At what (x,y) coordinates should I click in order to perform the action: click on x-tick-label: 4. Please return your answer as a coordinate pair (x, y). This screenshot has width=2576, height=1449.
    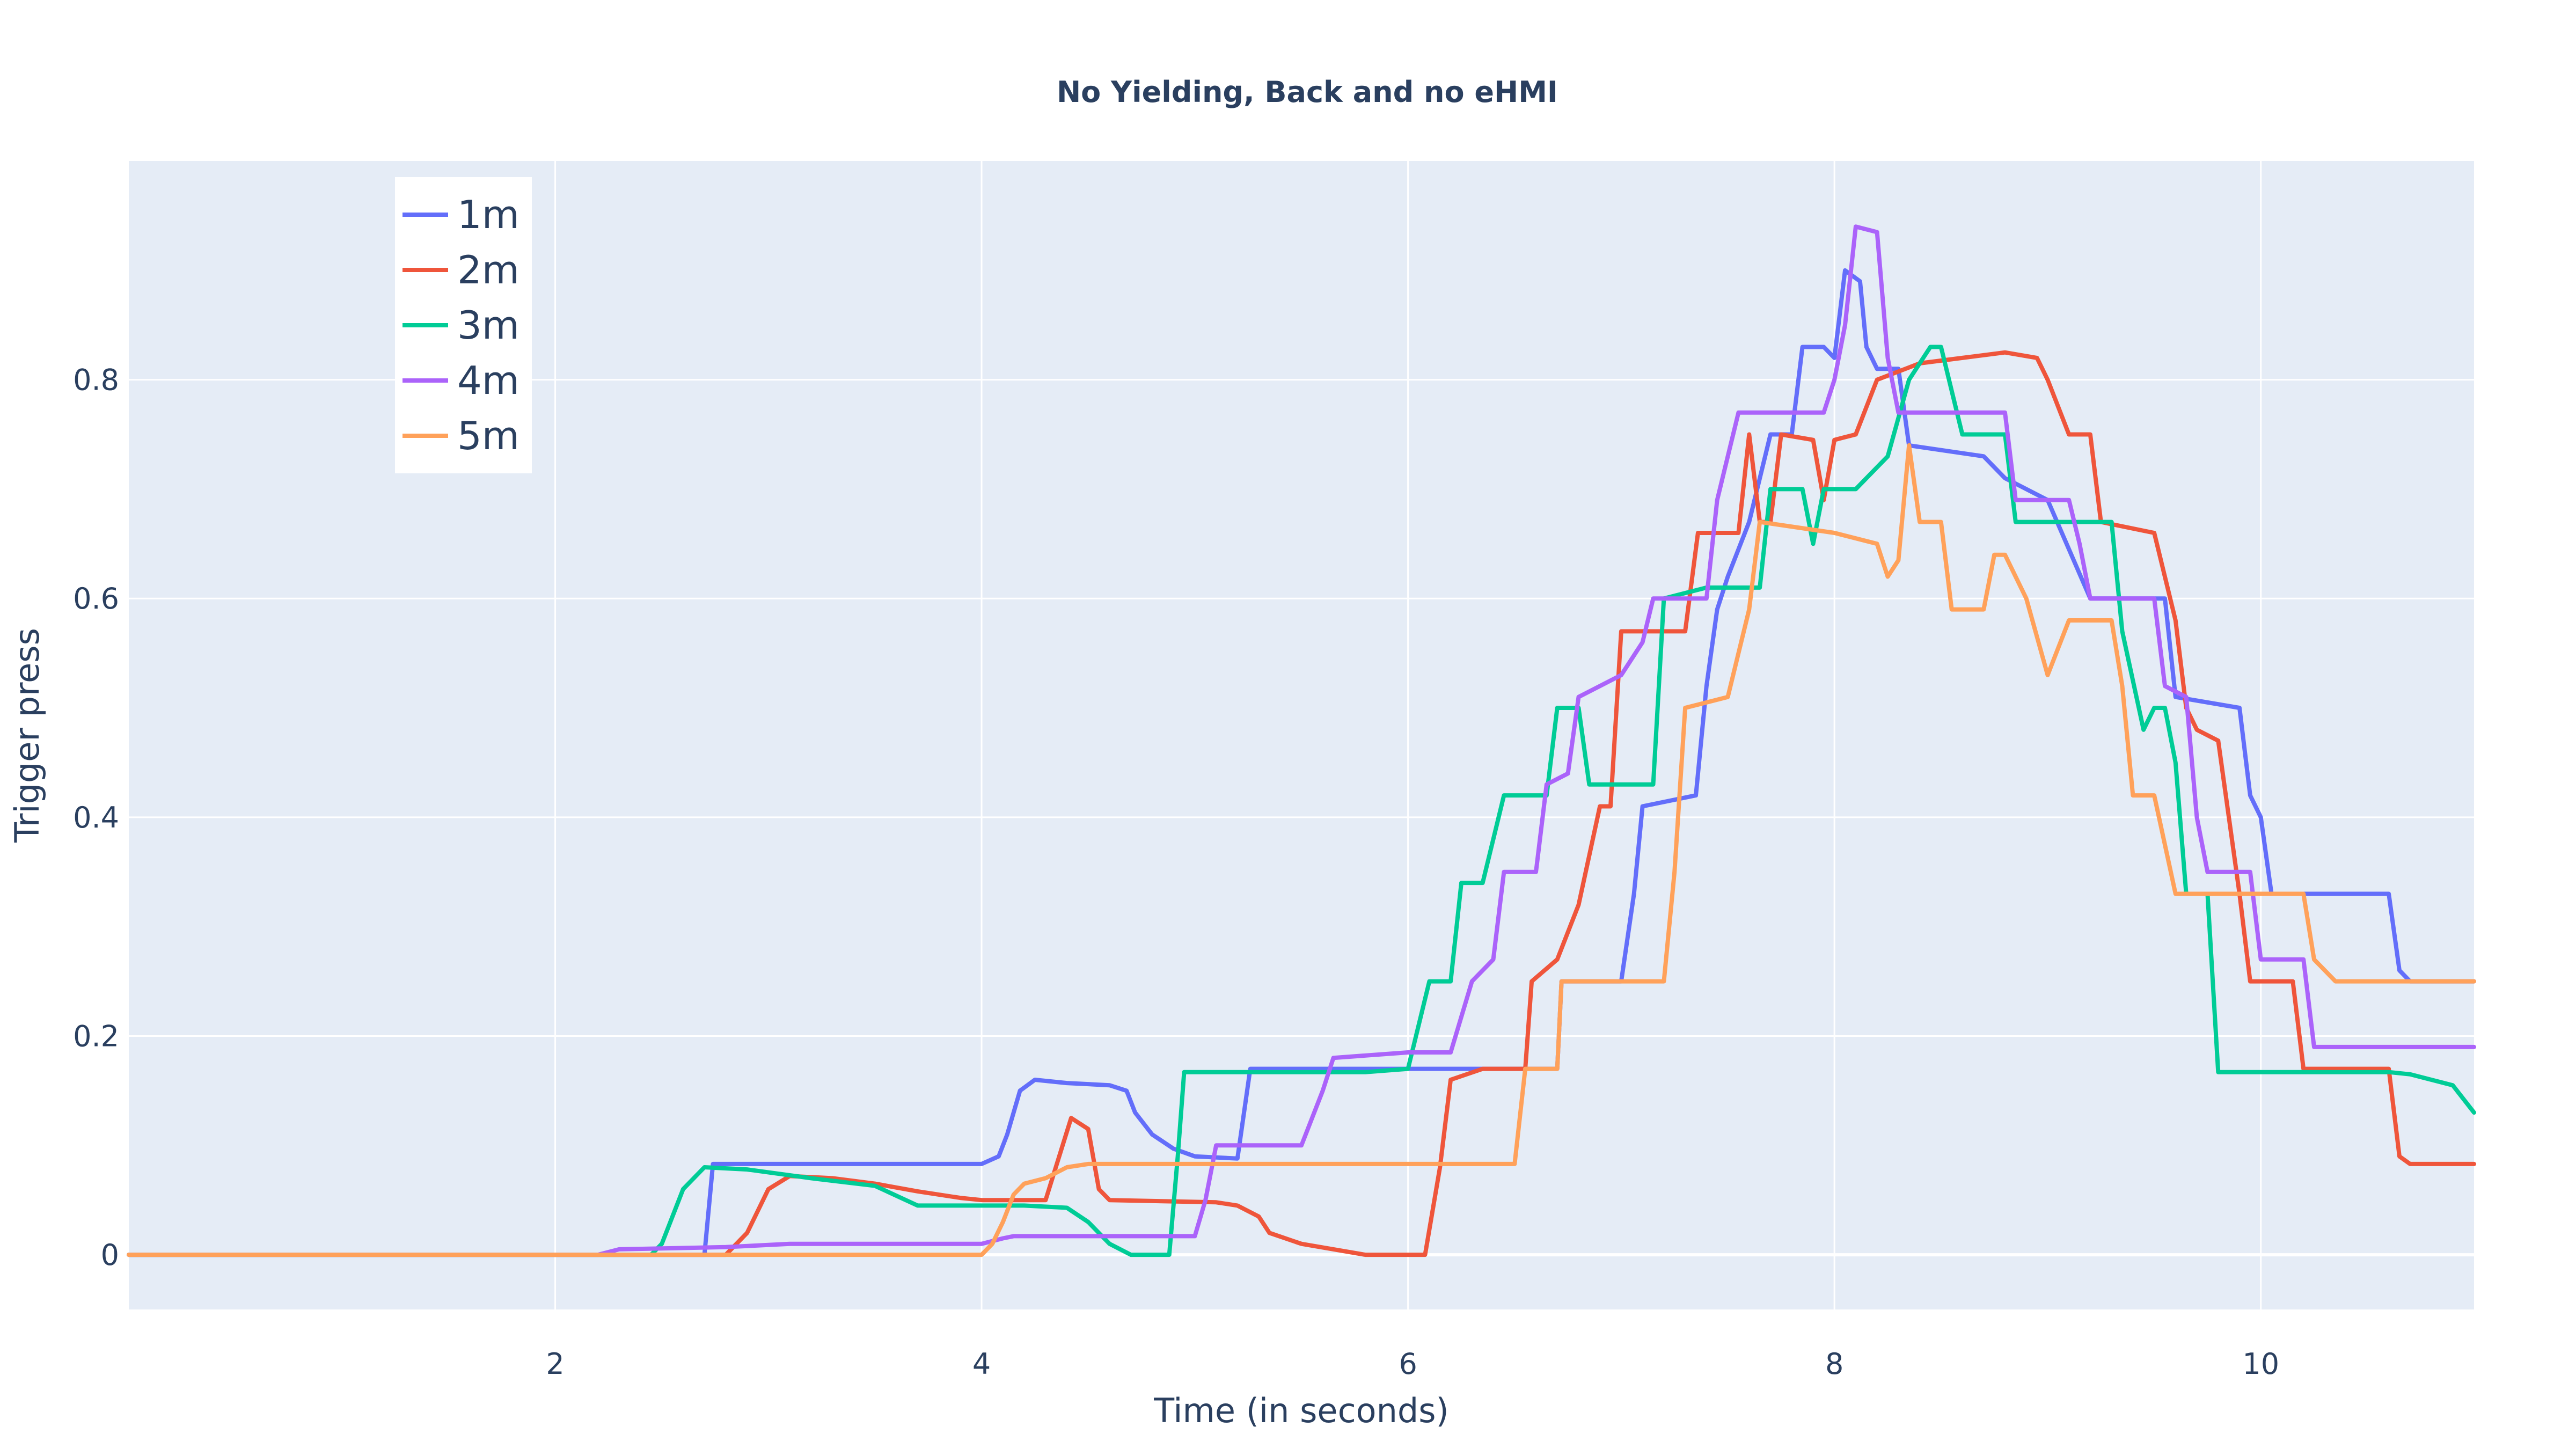
    Looking at the image, I should click on (981, 1364).